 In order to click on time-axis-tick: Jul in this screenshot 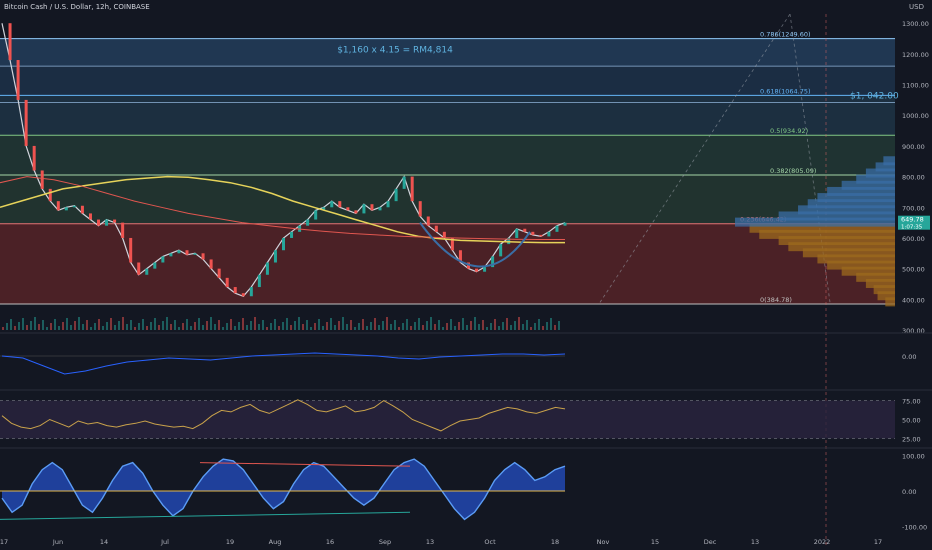, I will do `click(164, 542)`.